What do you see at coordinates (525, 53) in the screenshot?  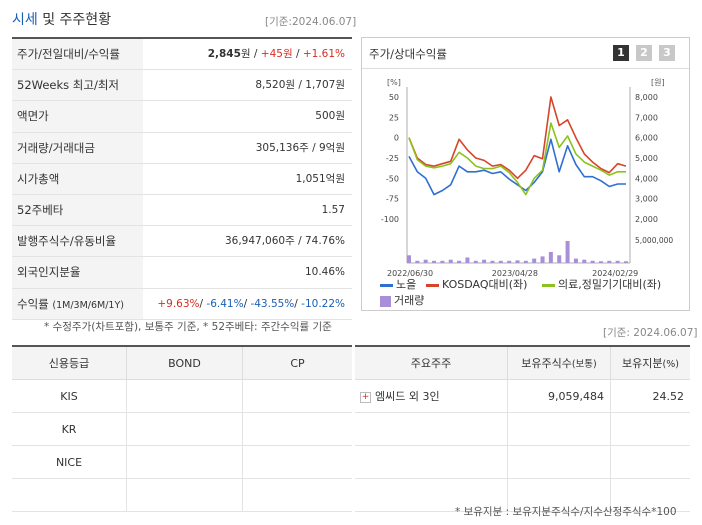 I see `chart-header: 주가/상대수익률 1 2 3` at bounding box center [525, 53].